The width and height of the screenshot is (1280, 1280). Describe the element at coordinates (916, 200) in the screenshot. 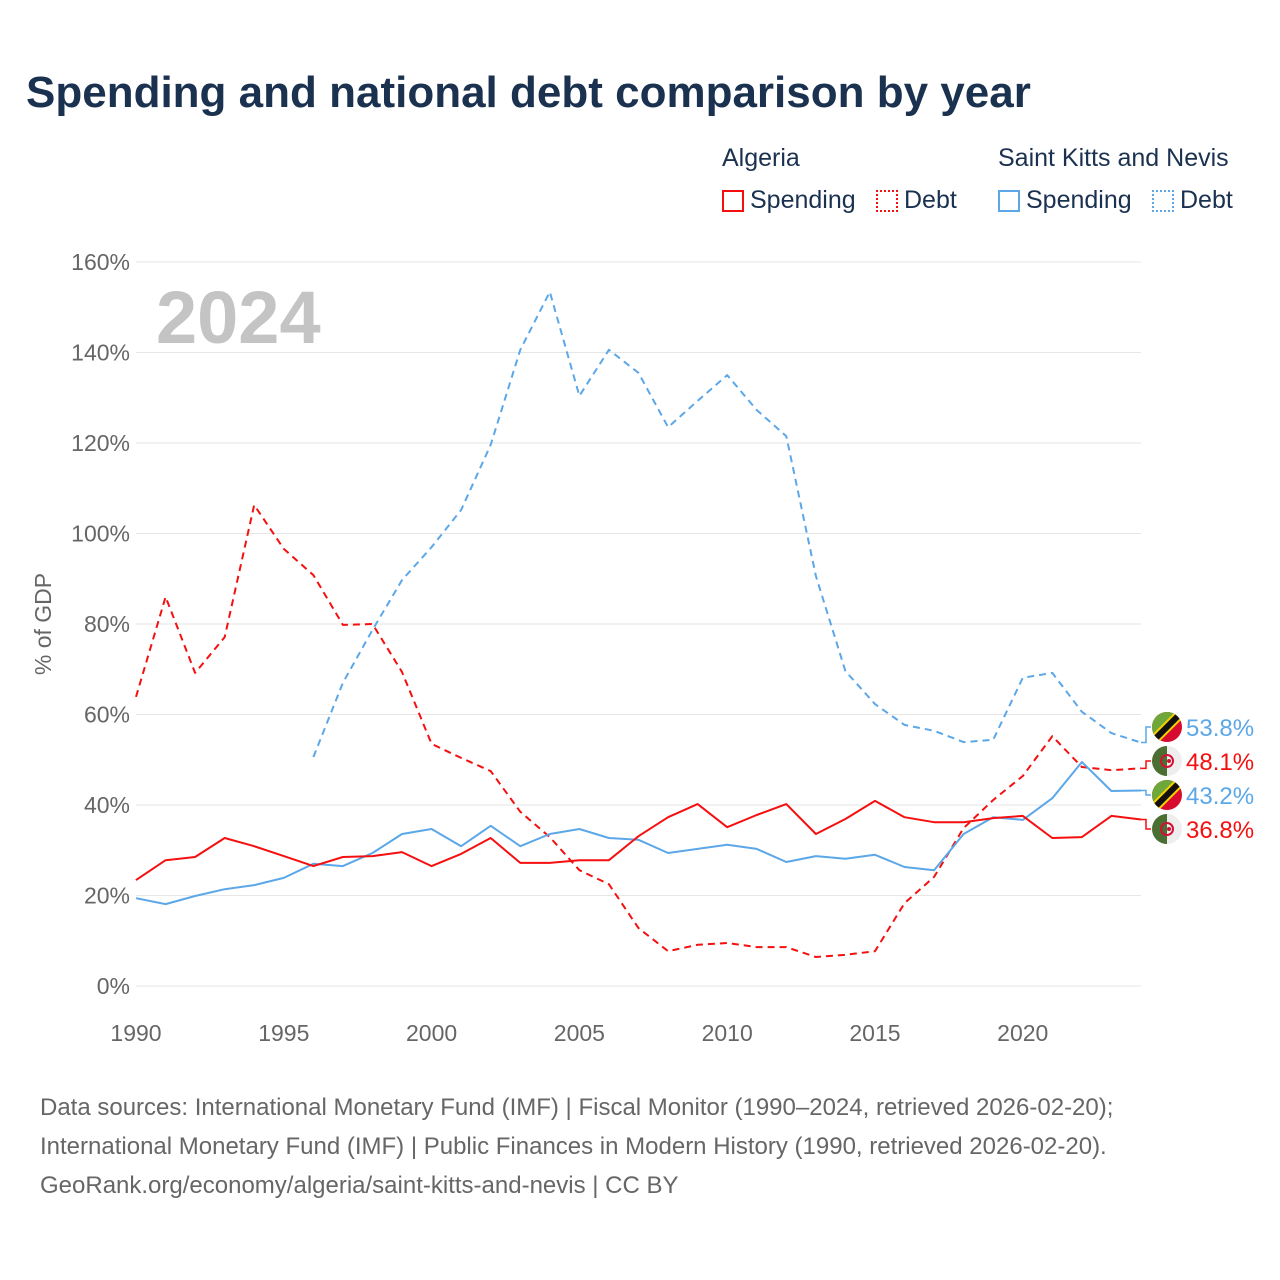

I see `legend-algeria-debt: Debt` at that location.